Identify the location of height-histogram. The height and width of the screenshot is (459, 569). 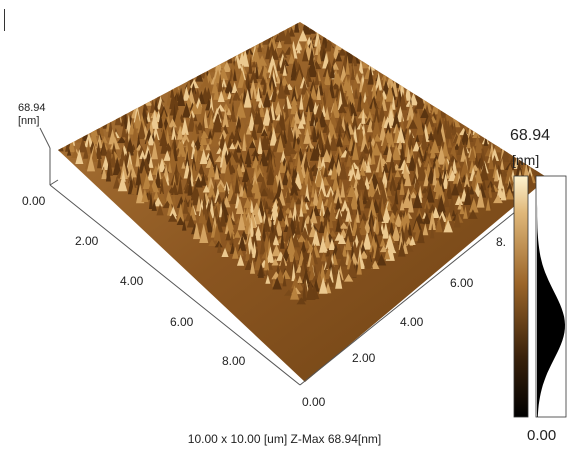
(551, 296).